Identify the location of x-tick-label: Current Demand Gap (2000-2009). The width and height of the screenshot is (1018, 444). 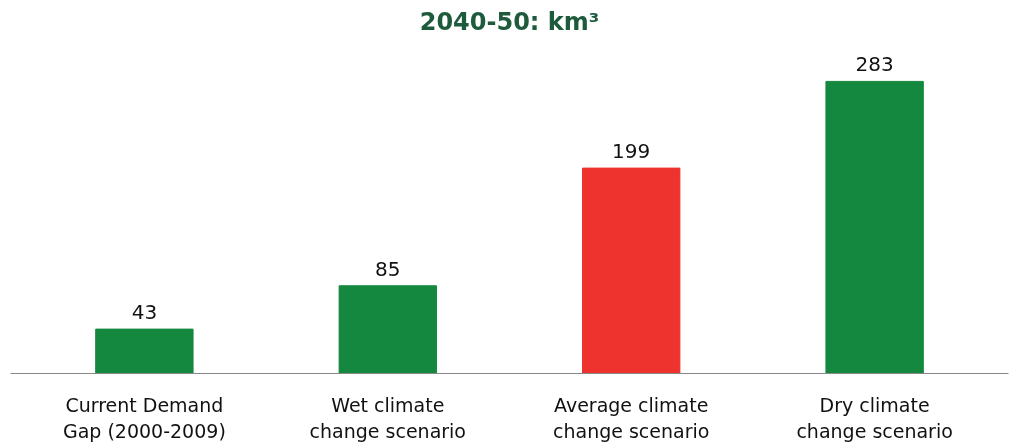
(144, 417).